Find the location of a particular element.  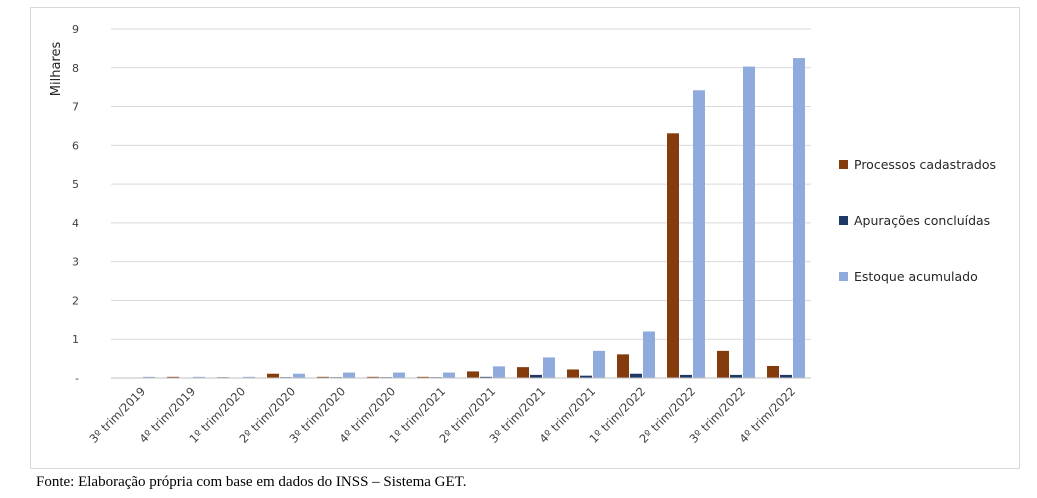

y-tick-label: 5 is located at coordinates (75, 184).